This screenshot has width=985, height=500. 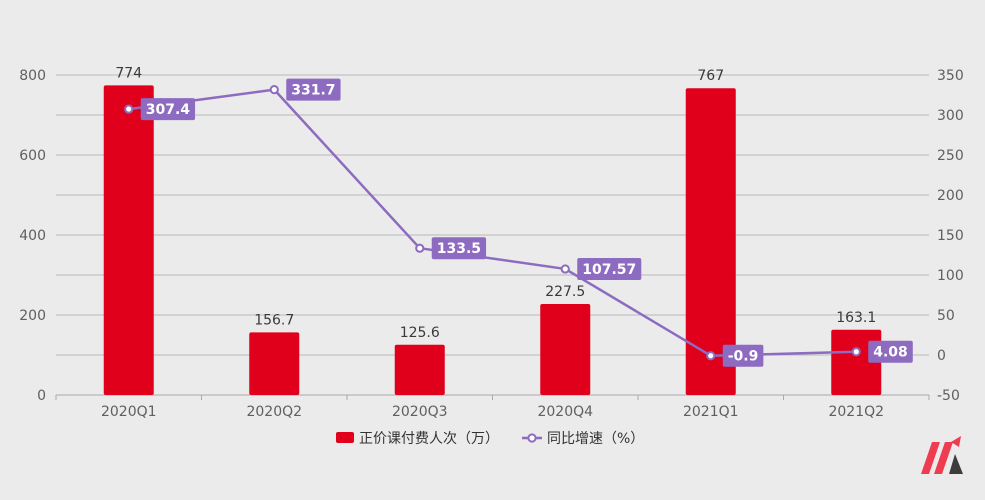 What do you see at coordinates (711, 412) in the screenshot?
I see `x-axis-tick: 2021Q1` at bounding box center [711, 412].